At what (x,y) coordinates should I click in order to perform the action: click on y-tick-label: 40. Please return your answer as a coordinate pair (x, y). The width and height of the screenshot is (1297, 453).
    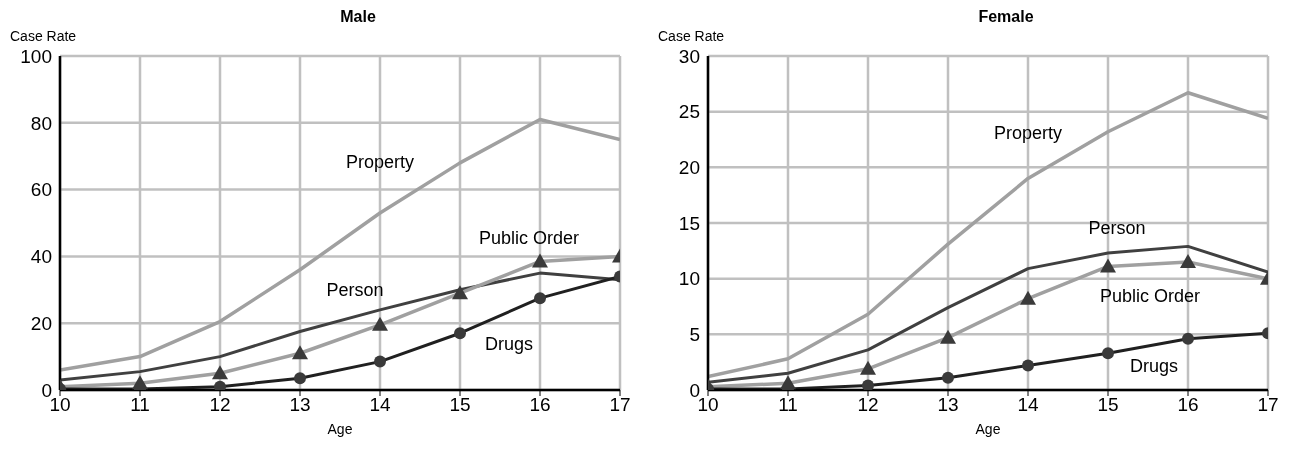
    Looking at the image, I should click on (41, 257).